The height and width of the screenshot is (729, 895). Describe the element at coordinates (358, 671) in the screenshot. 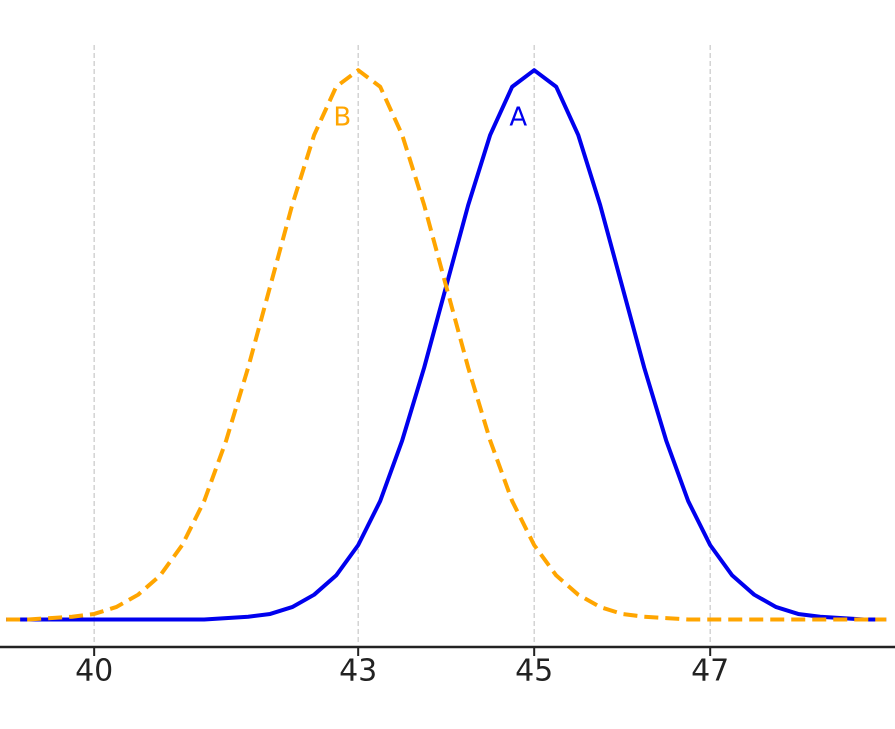

I see `x-tick-label: 43` at that location.